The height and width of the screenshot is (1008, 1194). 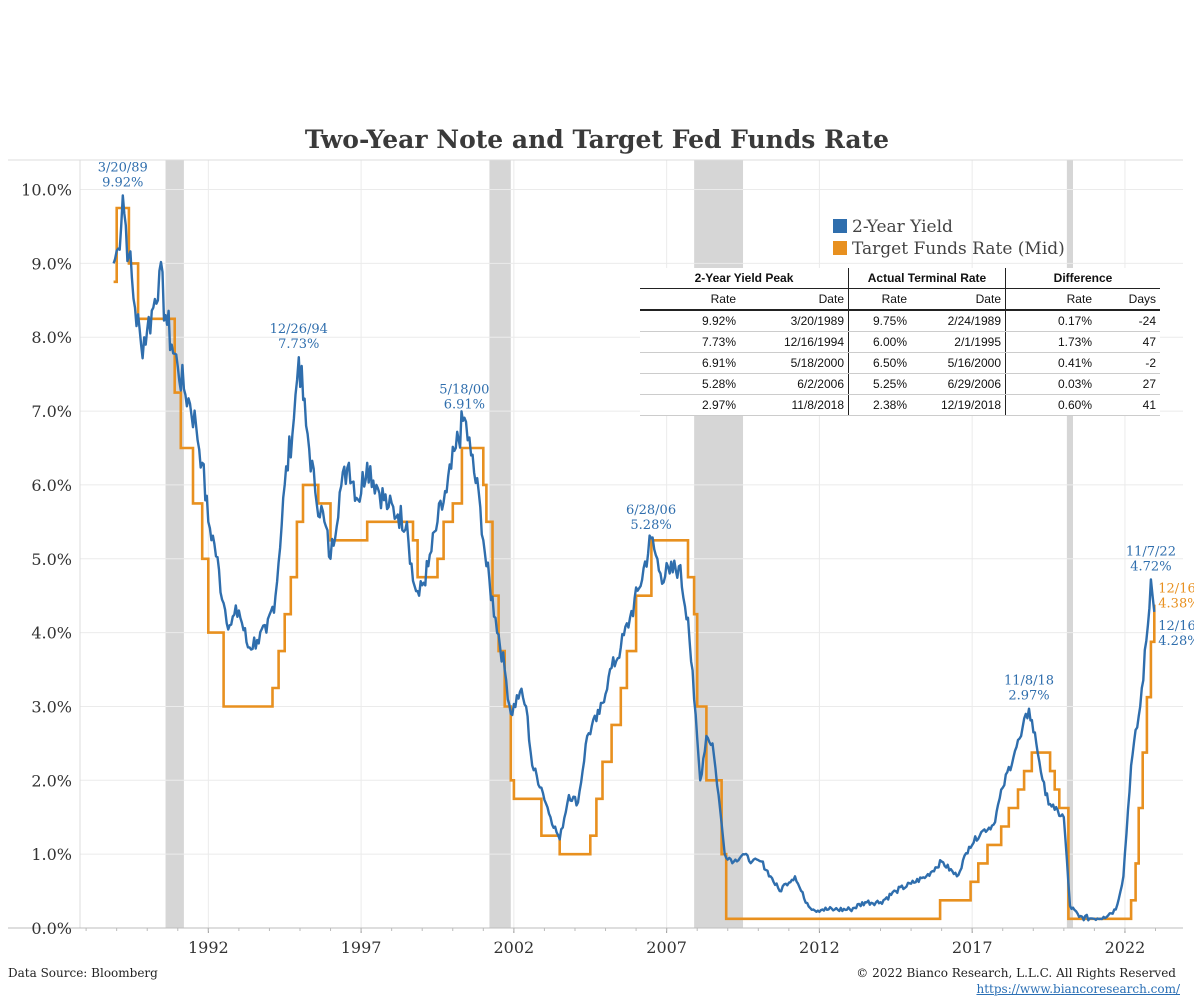 I want to click on annotation-date: 6/28/06, so click(x=651, y=510).